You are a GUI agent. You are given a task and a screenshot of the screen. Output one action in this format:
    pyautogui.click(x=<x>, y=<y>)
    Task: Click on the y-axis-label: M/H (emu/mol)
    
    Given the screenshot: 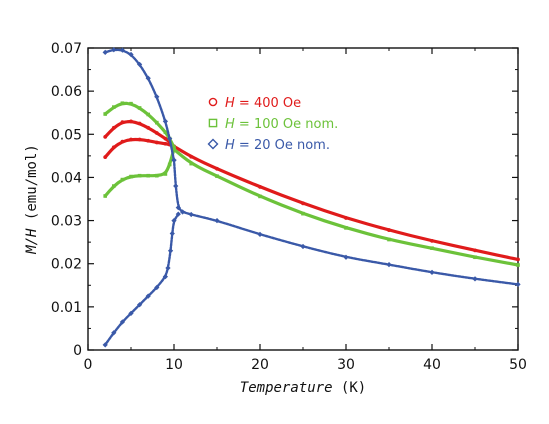 What is the action you would take?
    pyautogui.click(x=32, y=199)
    